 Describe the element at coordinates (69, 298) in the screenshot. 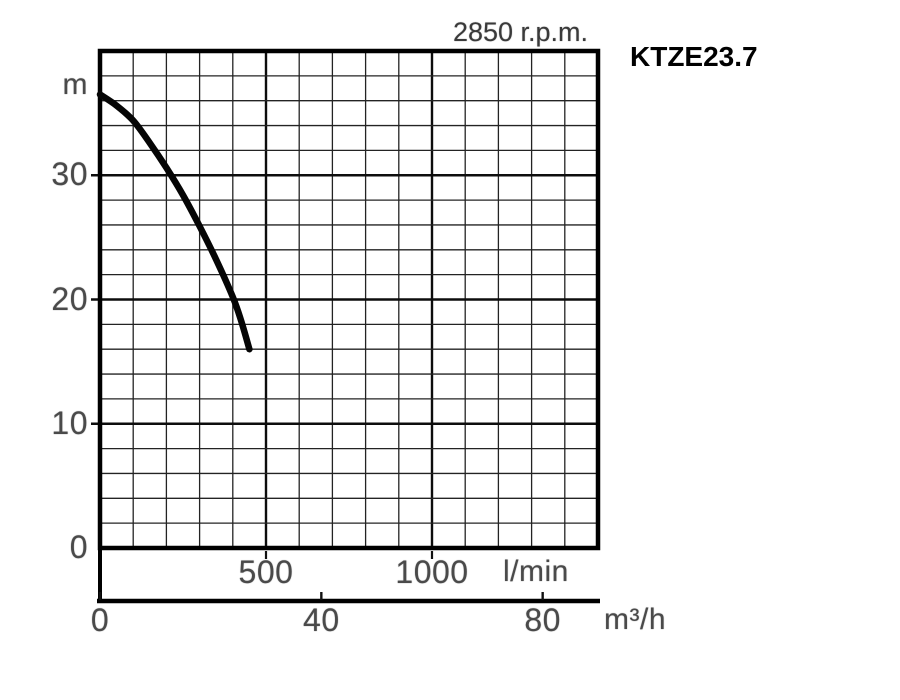

I see `y-axis-tick-label: 20` at that location.